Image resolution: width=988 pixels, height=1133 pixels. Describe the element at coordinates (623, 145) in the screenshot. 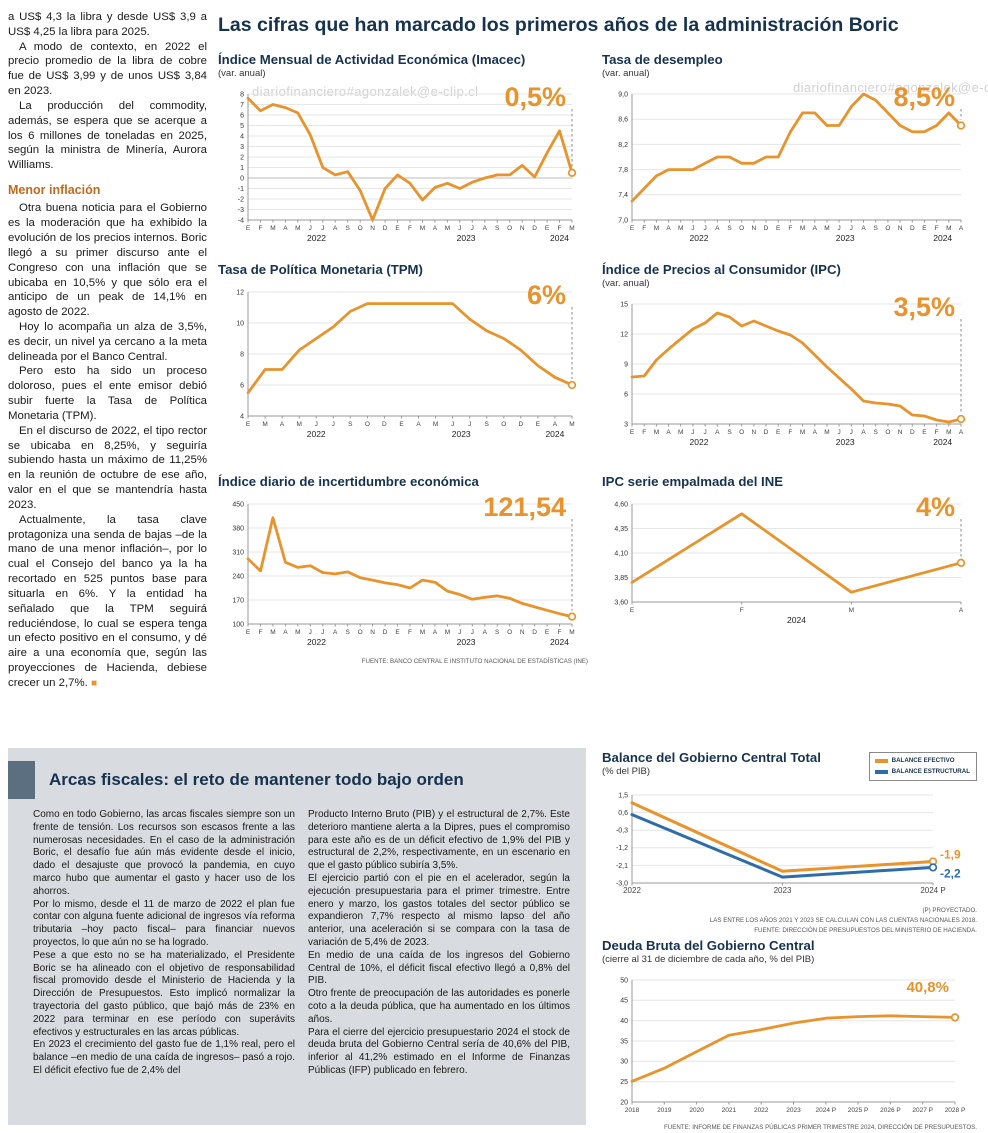

I see `svg-text: 8,2` at that location.